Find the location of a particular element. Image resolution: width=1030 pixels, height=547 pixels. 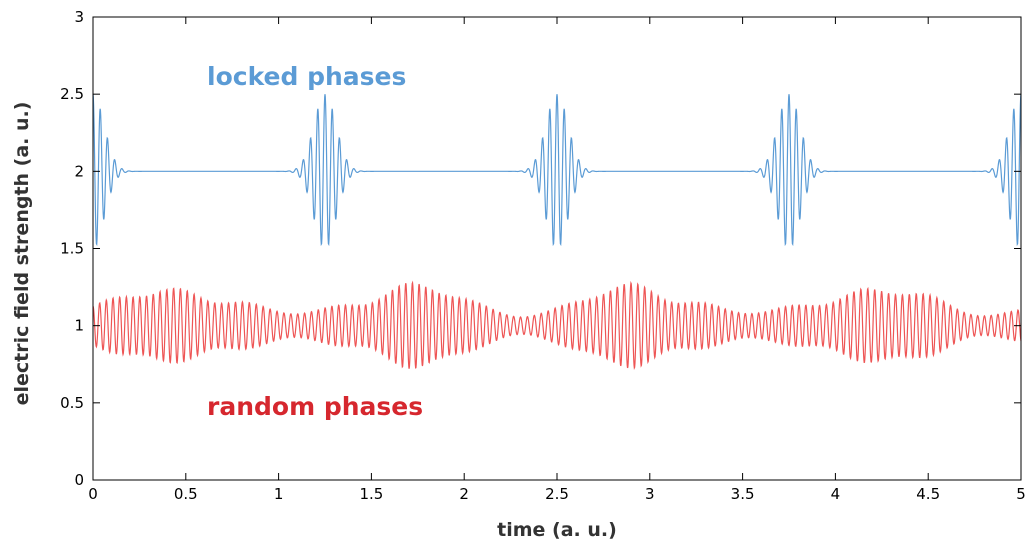

y-tick-label: 3 is located at coordinates (79, 17).